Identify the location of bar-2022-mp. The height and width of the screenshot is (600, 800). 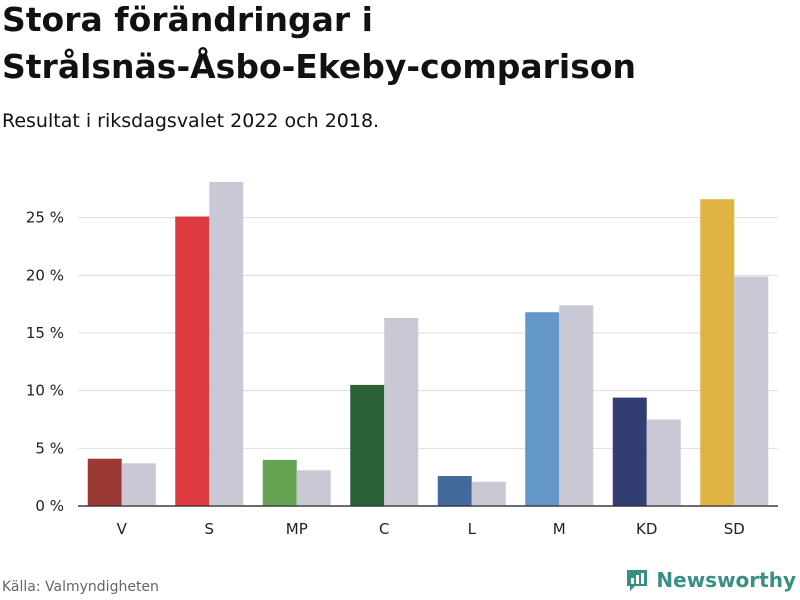
(279, 482).